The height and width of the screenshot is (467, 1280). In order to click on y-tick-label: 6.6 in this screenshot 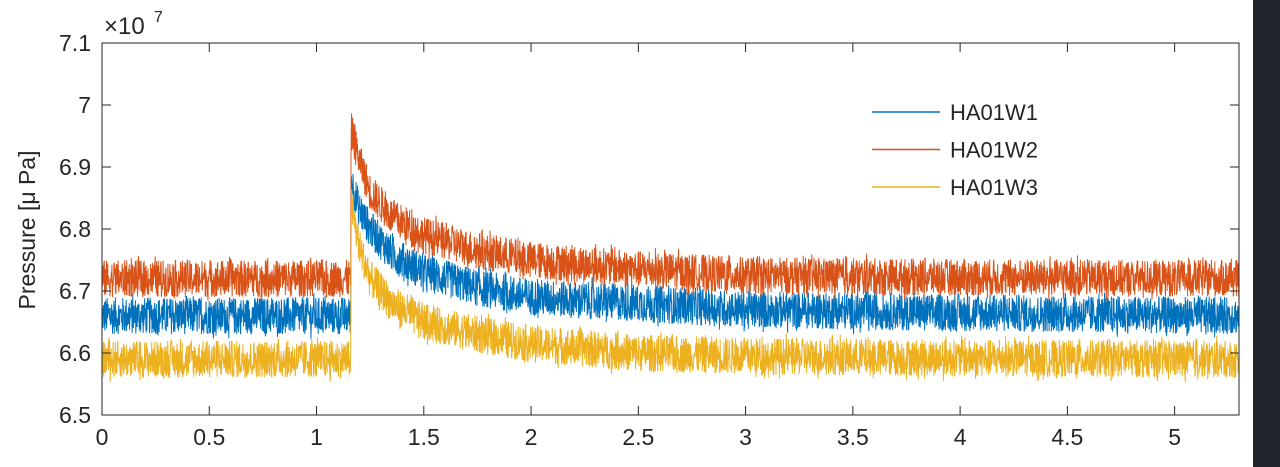, I will do `click(75, 353)`.